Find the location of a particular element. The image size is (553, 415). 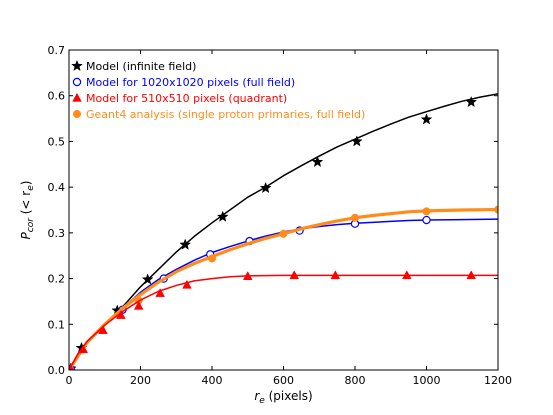

x-axis-label-sub: e is located at coordinates (262, 401).